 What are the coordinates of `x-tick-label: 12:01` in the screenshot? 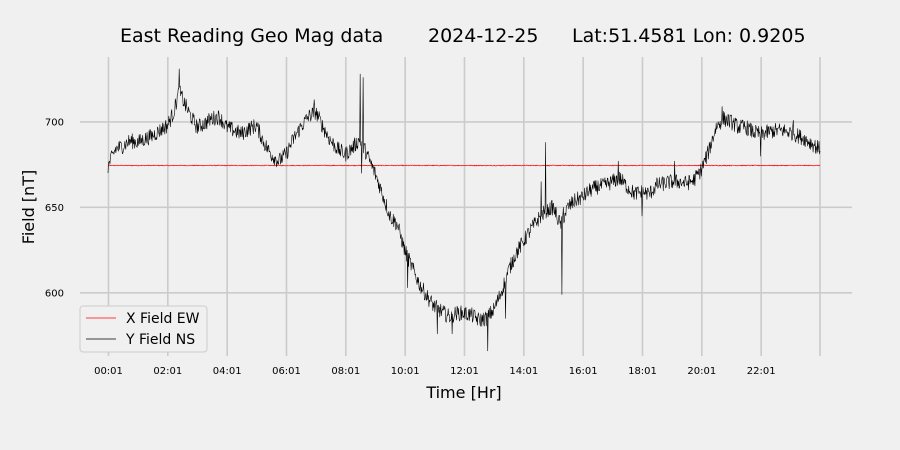 It's located at (464, 371).